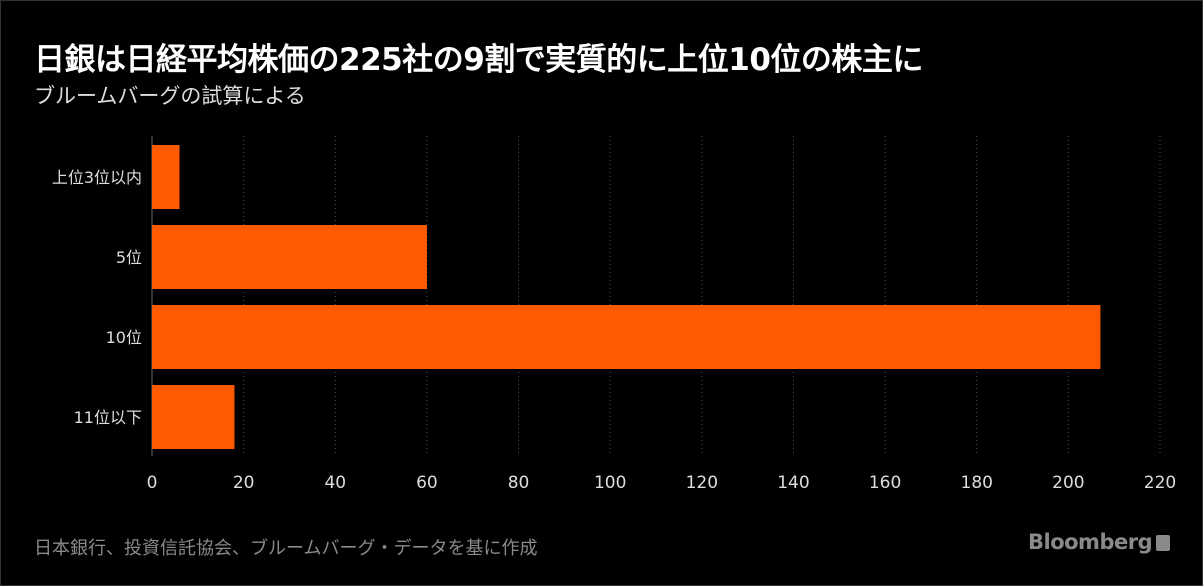 The width and height of the screenshot is (1203, 586). I want to click on category-label: 11位以下, so click(108, 417).